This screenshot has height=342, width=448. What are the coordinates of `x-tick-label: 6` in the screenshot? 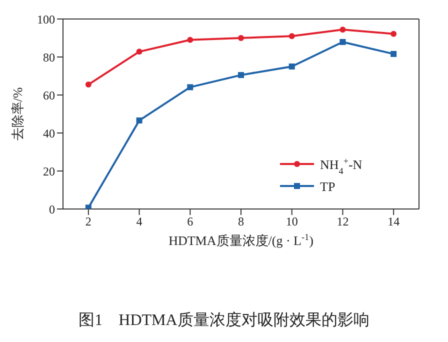 It's located at (190, 221).